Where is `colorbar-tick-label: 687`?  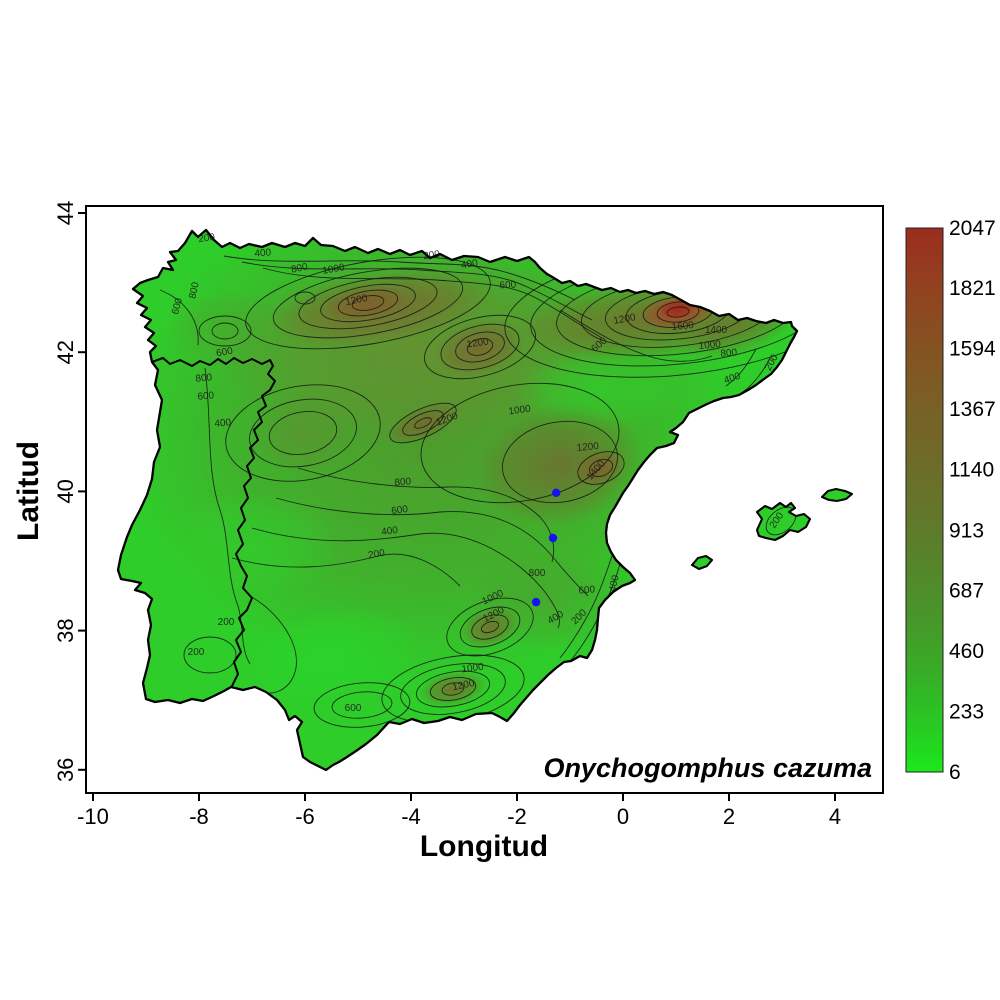 colorbar-tick-label: 687 is located at coordinates (966, 590).